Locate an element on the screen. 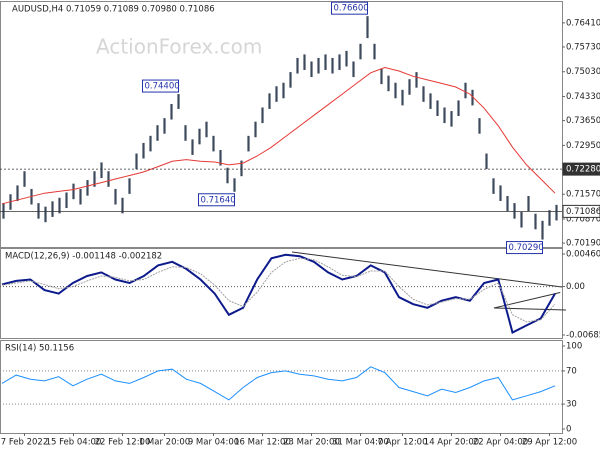 Image resolution: width=600 pixels, height=450 pixels. y-tick-label: 0.70190 is located at coordinates (583, 244).